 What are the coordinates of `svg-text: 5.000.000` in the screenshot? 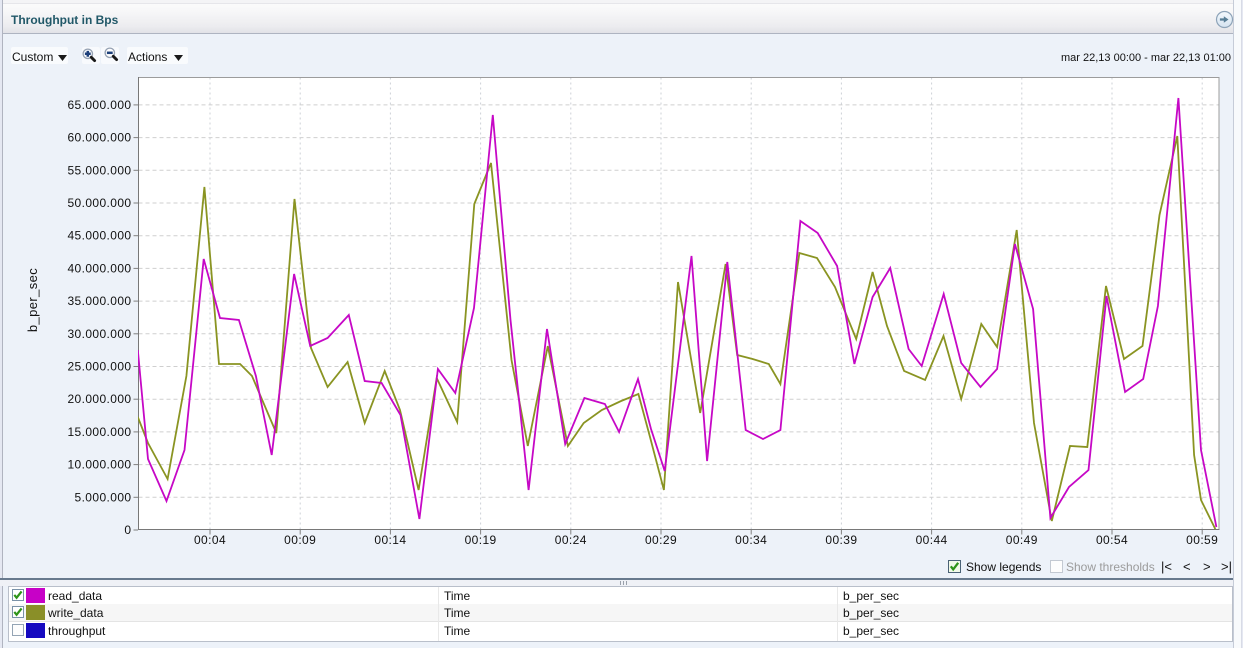 It's located at (103, 497).